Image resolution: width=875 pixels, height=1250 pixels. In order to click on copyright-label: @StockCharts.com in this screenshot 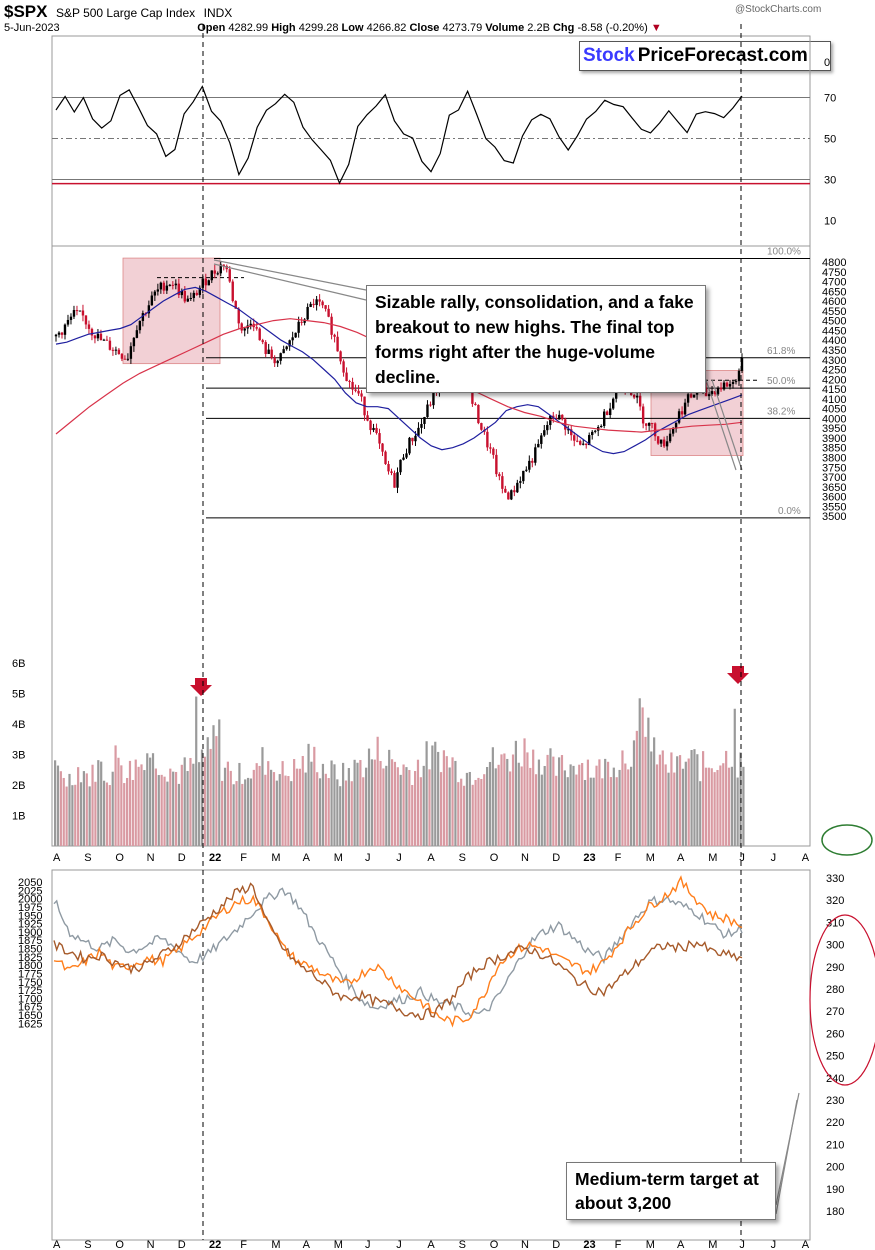, I will do `click(778, 9)`.